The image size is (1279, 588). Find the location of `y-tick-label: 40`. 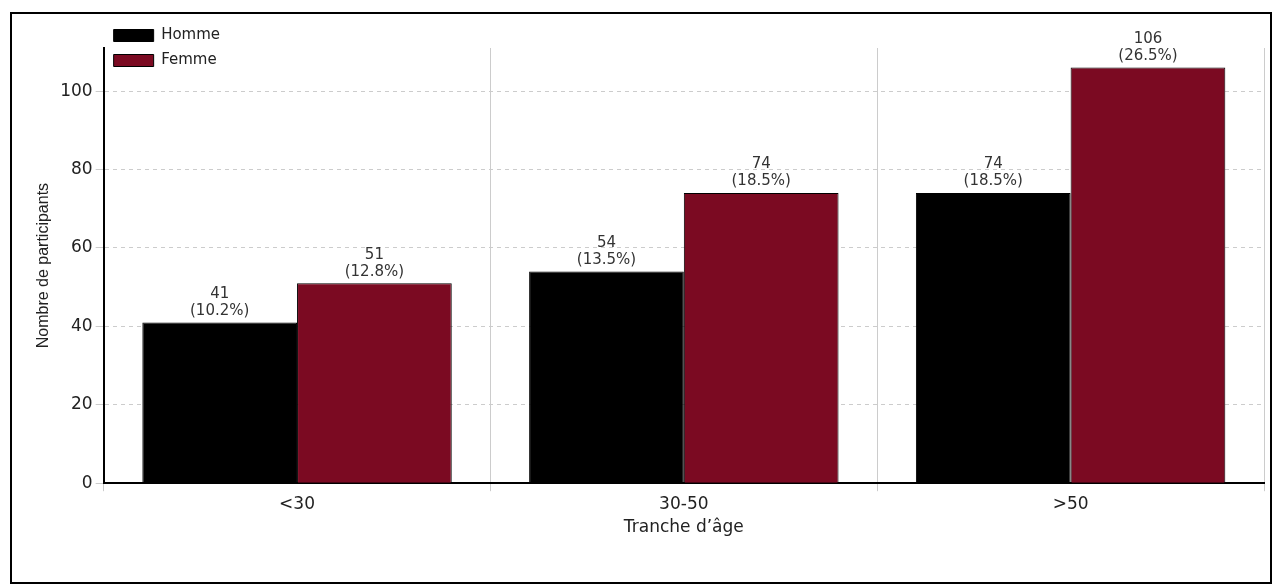

y-tick-label: 40 is located at coordinates (82, 324).